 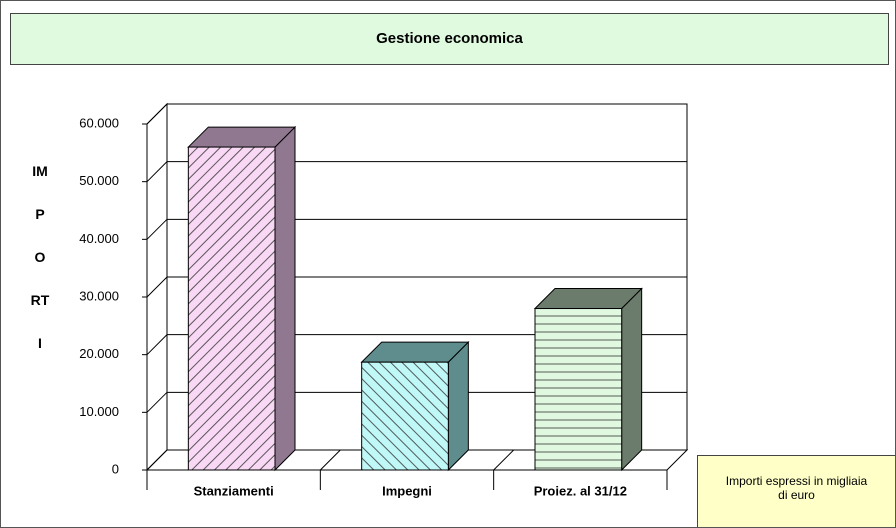 I want to click on y-tick-label: 30.000, so click(x=99, y=295).